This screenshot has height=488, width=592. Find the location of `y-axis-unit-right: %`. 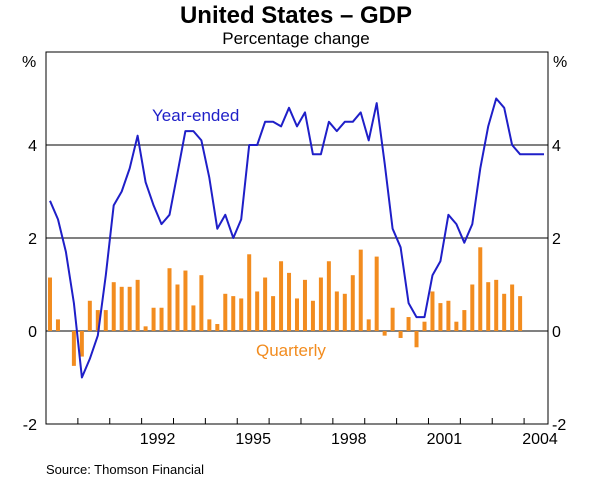

y-axis-unit-right: % is located at coordinates (560, 62).